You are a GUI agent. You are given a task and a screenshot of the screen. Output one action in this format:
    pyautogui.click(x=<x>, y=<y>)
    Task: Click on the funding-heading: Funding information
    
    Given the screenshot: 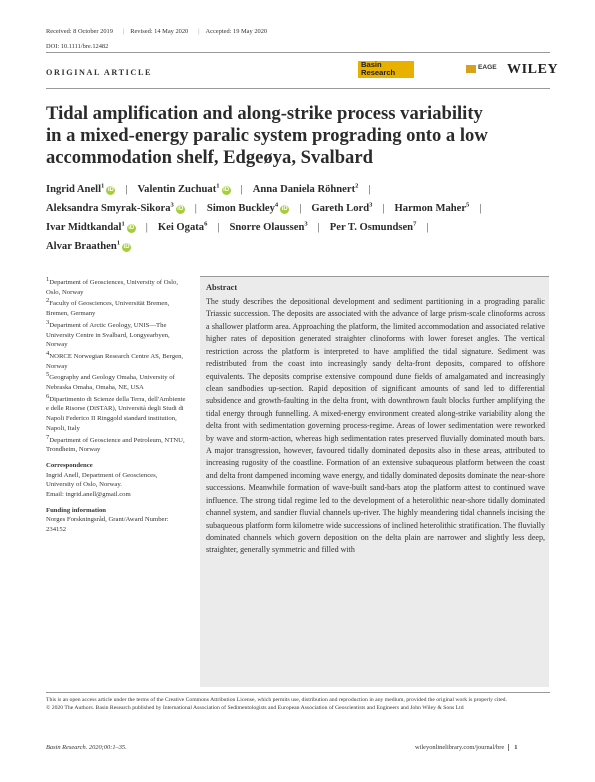 What is the action you would take?
    pyautogui.click(x=76, y=510)
    